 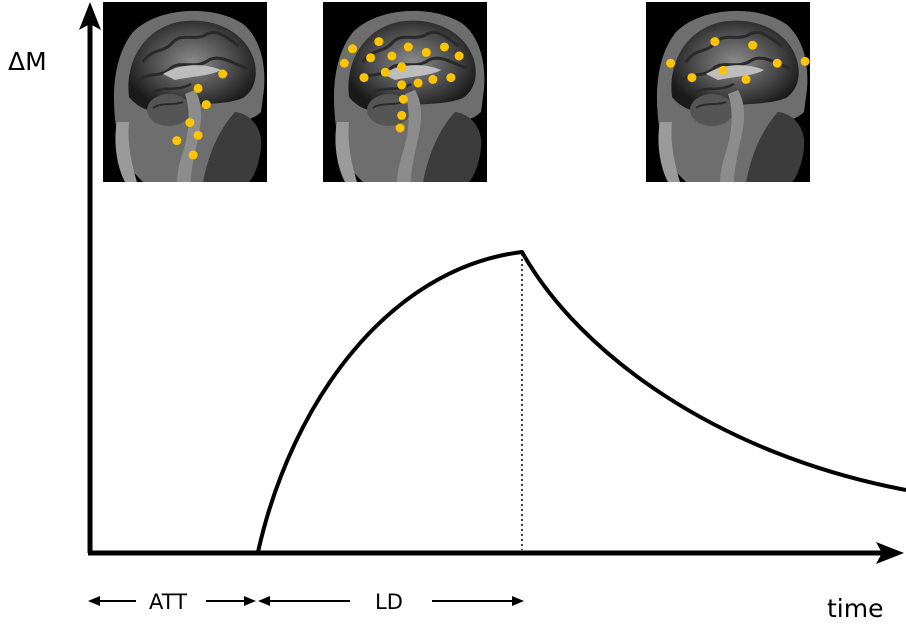 What do you see at coordinates (90, 16) in the screenshot?
I see `y-axis-arrowhead` at bounding box center [90, 16].